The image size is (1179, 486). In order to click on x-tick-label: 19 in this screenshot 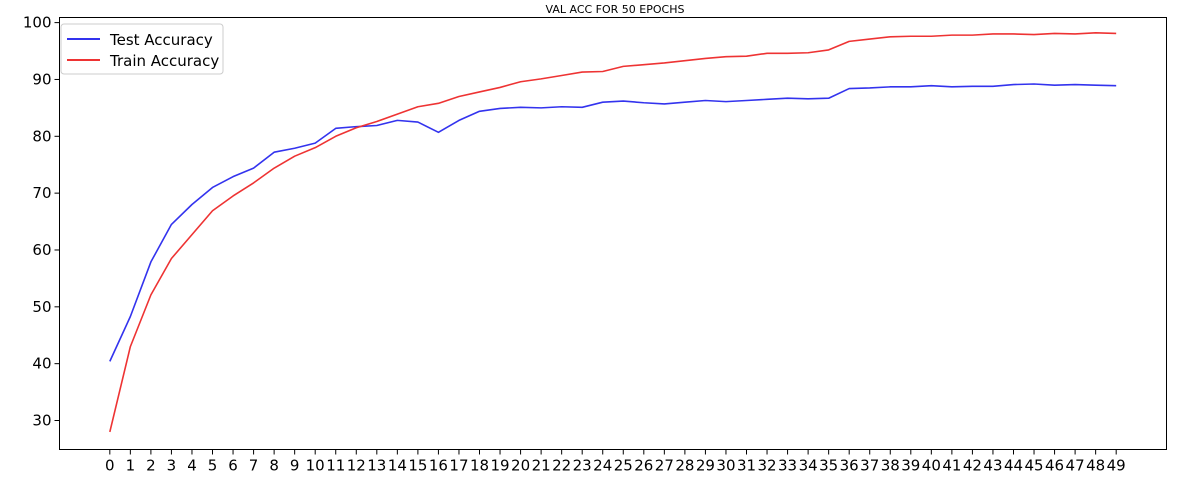, I will do `click(499, 466)`.